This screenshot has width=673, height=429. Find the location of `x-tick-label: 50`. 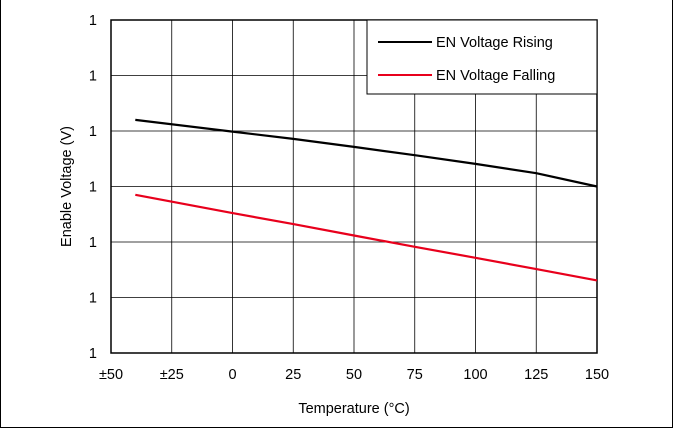

x-tick-label: 50 is located at coordinates (354, 375).